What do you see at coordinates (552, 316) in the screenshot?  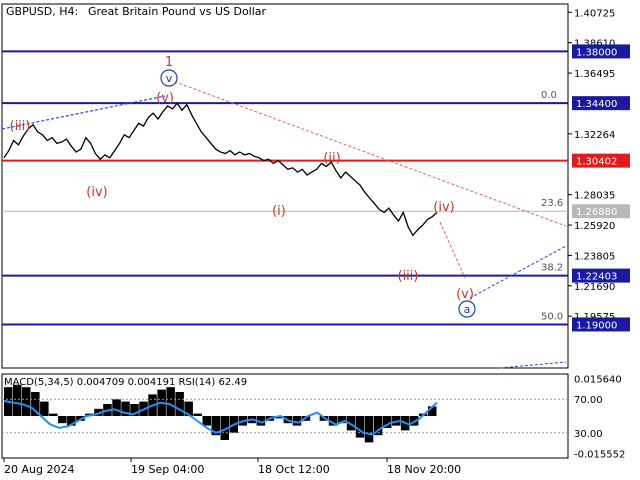 I see `fib-label: 50.0` at bounding box center [552, 316].